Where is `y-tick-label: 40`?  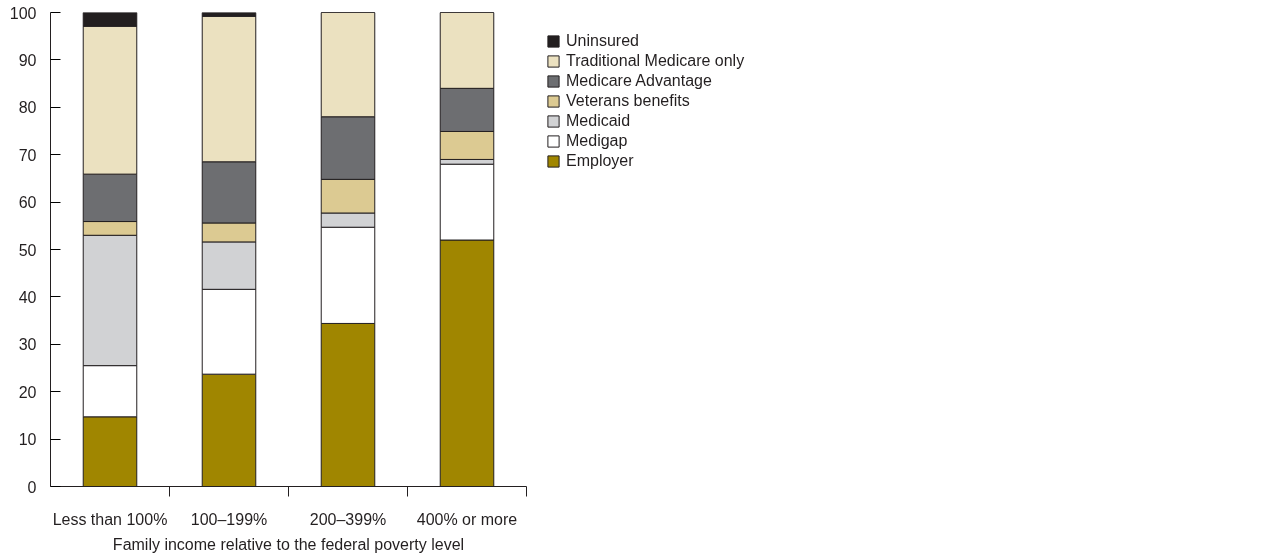
y-tick-label: 40 is located at coordinates (27, 297).